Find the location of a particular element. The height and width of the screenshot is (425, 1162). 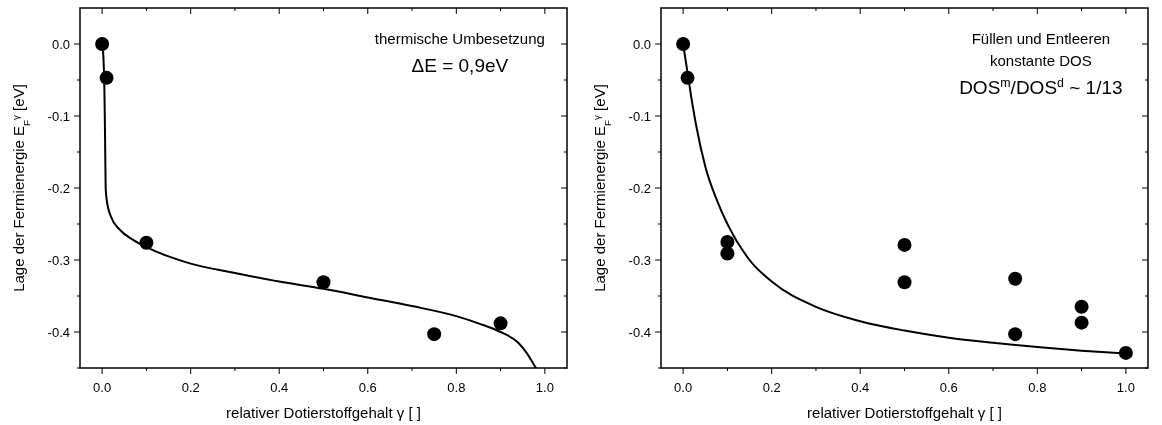

annotation: DOS$^{m}$/DOS$^{d}$ ~ 1/13 is located at coordinates (1041, 87).